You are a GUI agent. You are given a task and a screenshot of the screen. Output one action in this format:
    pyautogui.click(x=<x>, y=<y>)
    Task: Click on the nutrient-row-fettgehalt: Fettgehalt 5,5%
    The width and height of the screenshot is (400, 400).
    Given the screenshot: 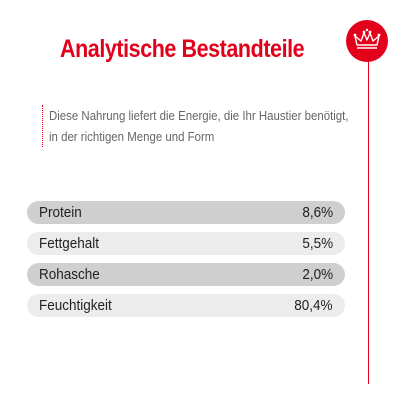 What is the action you would take?
    pyautogui.click(x=186, y=243)
    